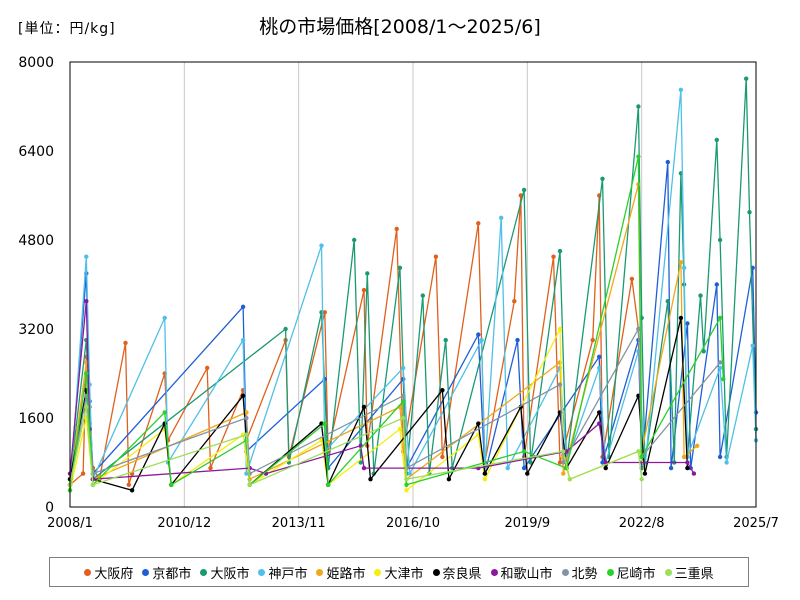 The image size is (800, 600). Describe the element at coordinates (462, 574) in the screenshot. I see `legend-label: 奈良県` at that location.